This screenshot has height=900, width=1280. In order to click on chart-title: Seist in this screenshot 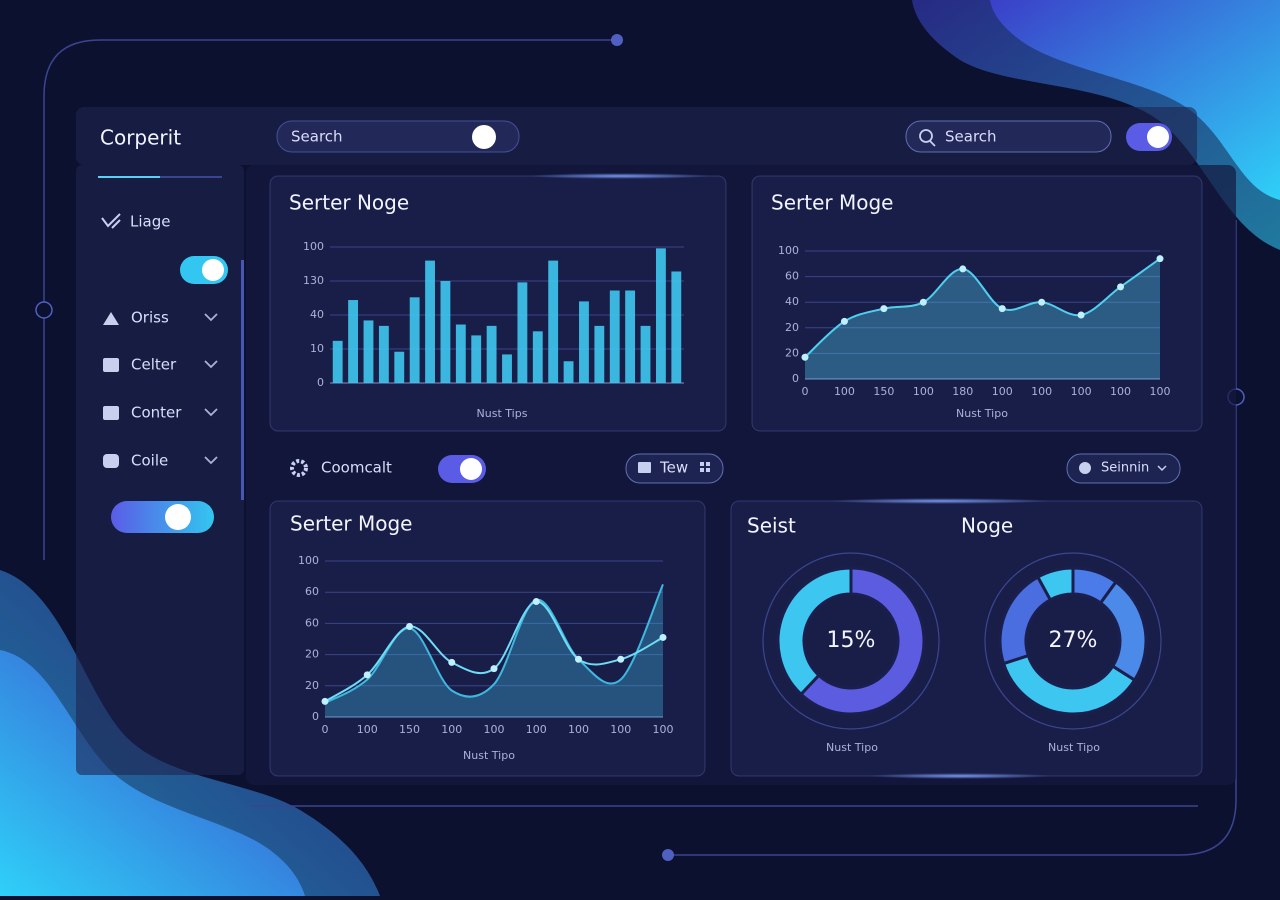, I will do `click(771, 526)`.